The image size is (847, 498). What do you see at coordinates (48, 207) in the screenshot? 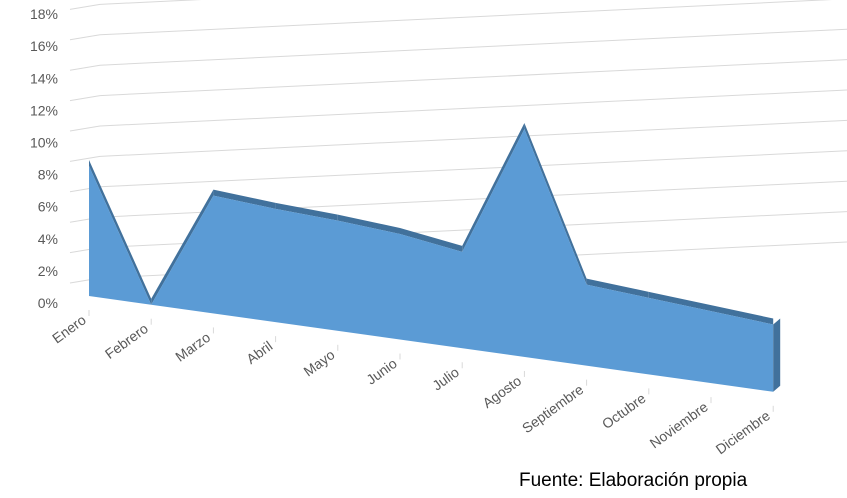
I see `y-tick-label: 6%` at bounding box center [48, 207].